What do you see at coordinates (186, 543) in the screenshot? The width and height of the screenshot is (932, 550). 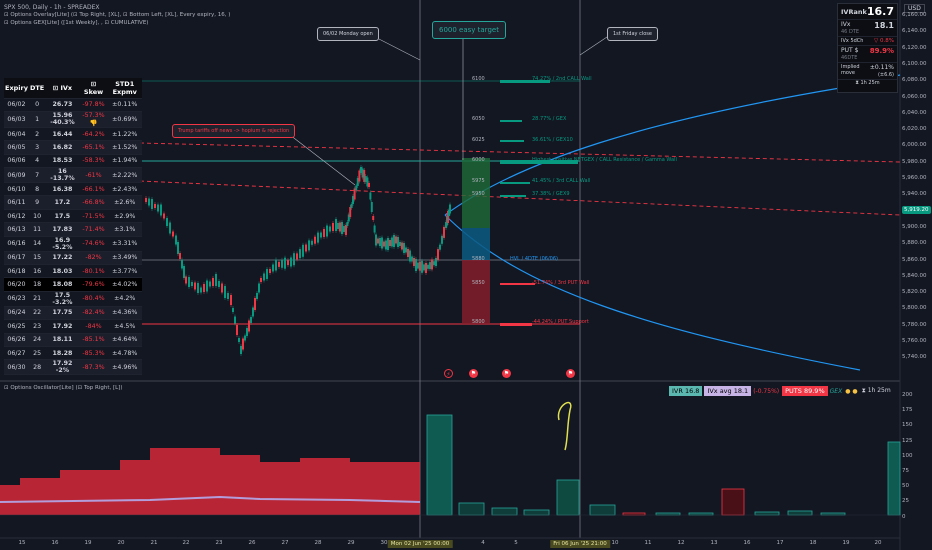 I see `time-tick: 22` at bounding box center [186, 543].